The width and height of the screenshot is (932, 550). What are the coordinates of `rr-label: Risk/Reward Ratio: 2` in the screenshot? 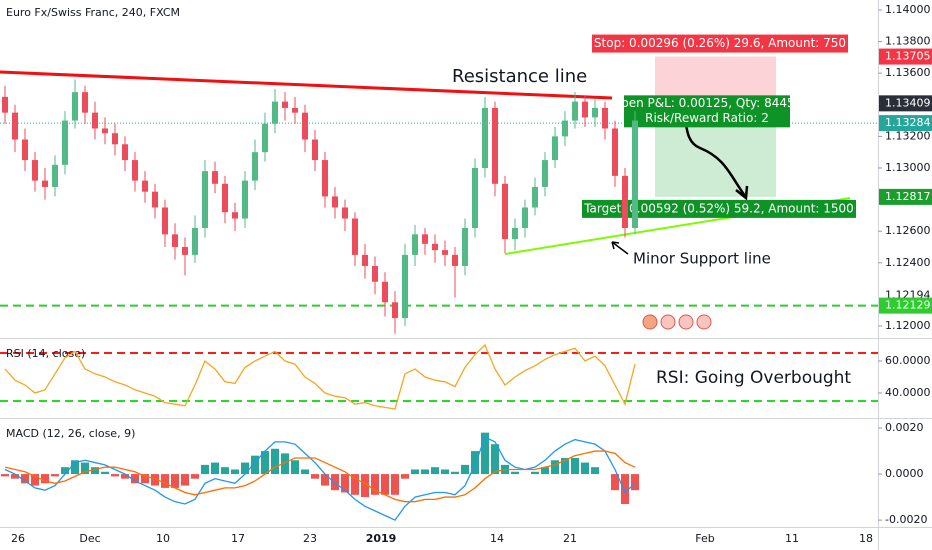 It's located at (707, 118).